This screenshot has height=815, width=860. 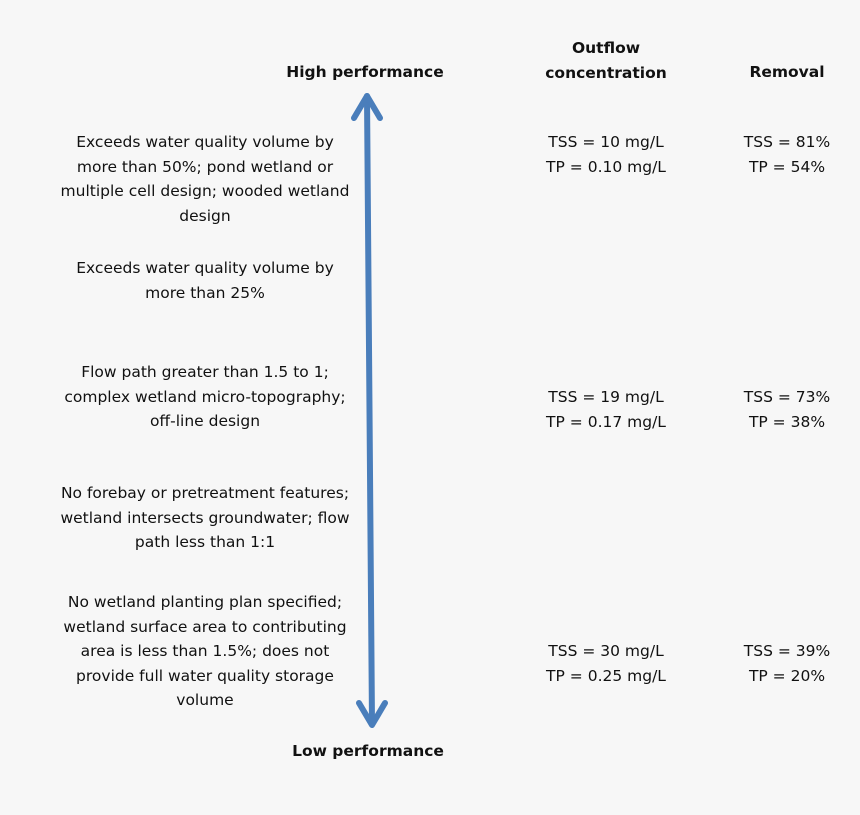 What do you see at coordinates (606, 409) in the screenshot?
I see `outflow-value: TSS = 19 mg/L TP = 0.17 mg/L` at bounding box center [606, 409].